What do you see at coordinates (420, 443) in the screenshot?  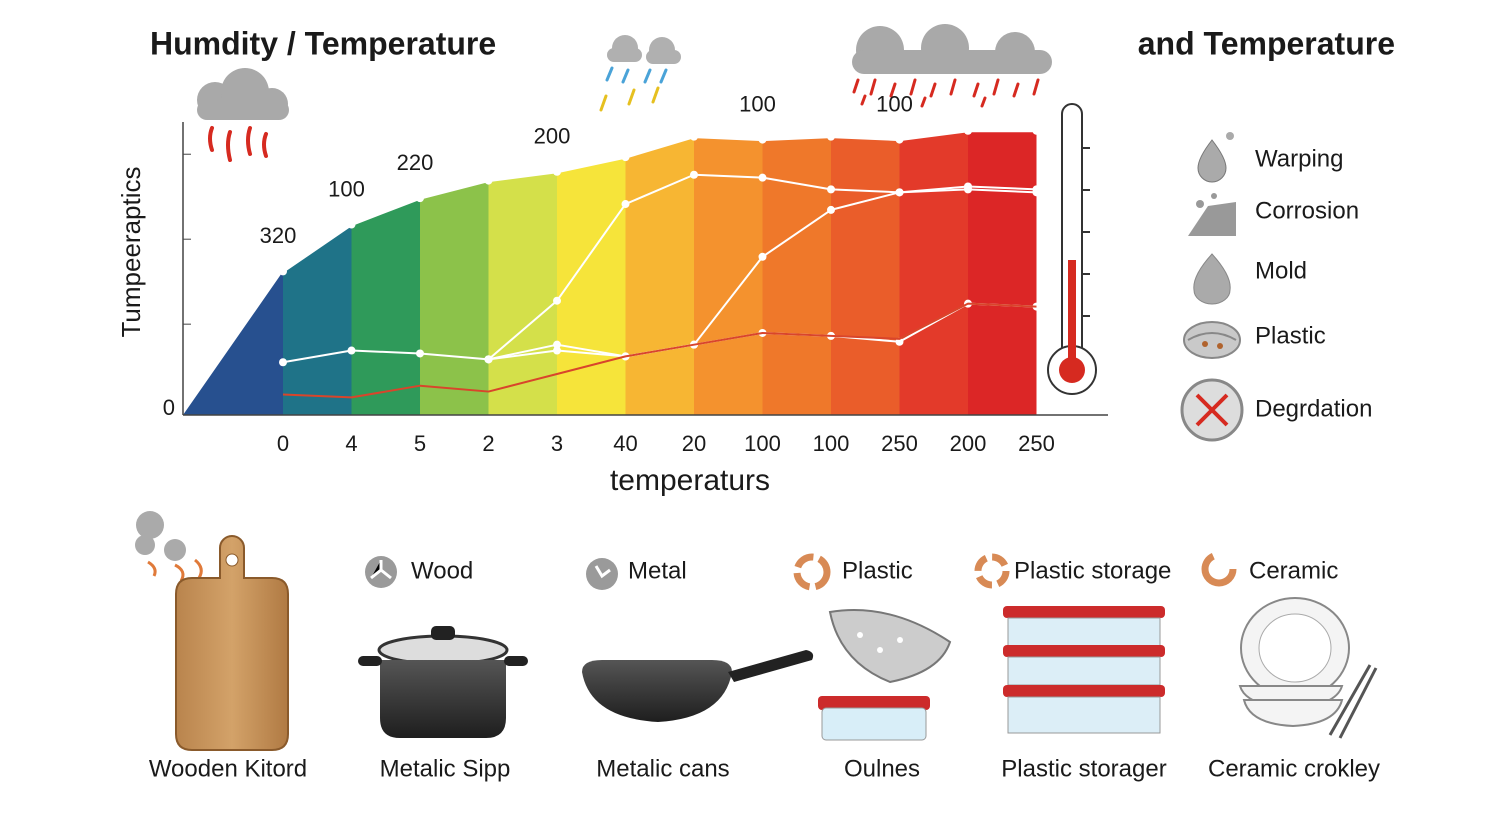 I see `x-tick-label: 5` at bounding box center [420, 443].